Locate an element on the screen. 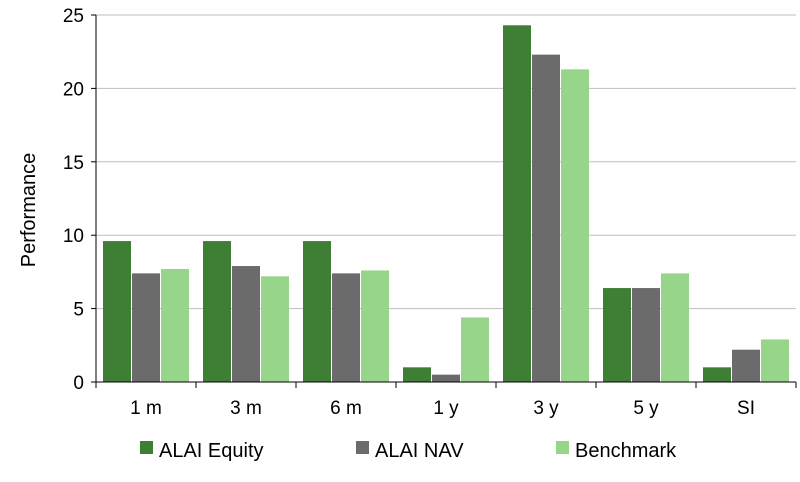 The height and width of the screenshot is (482, 800). legend-label: ALAI NAV is located at coordinates (419, 451).